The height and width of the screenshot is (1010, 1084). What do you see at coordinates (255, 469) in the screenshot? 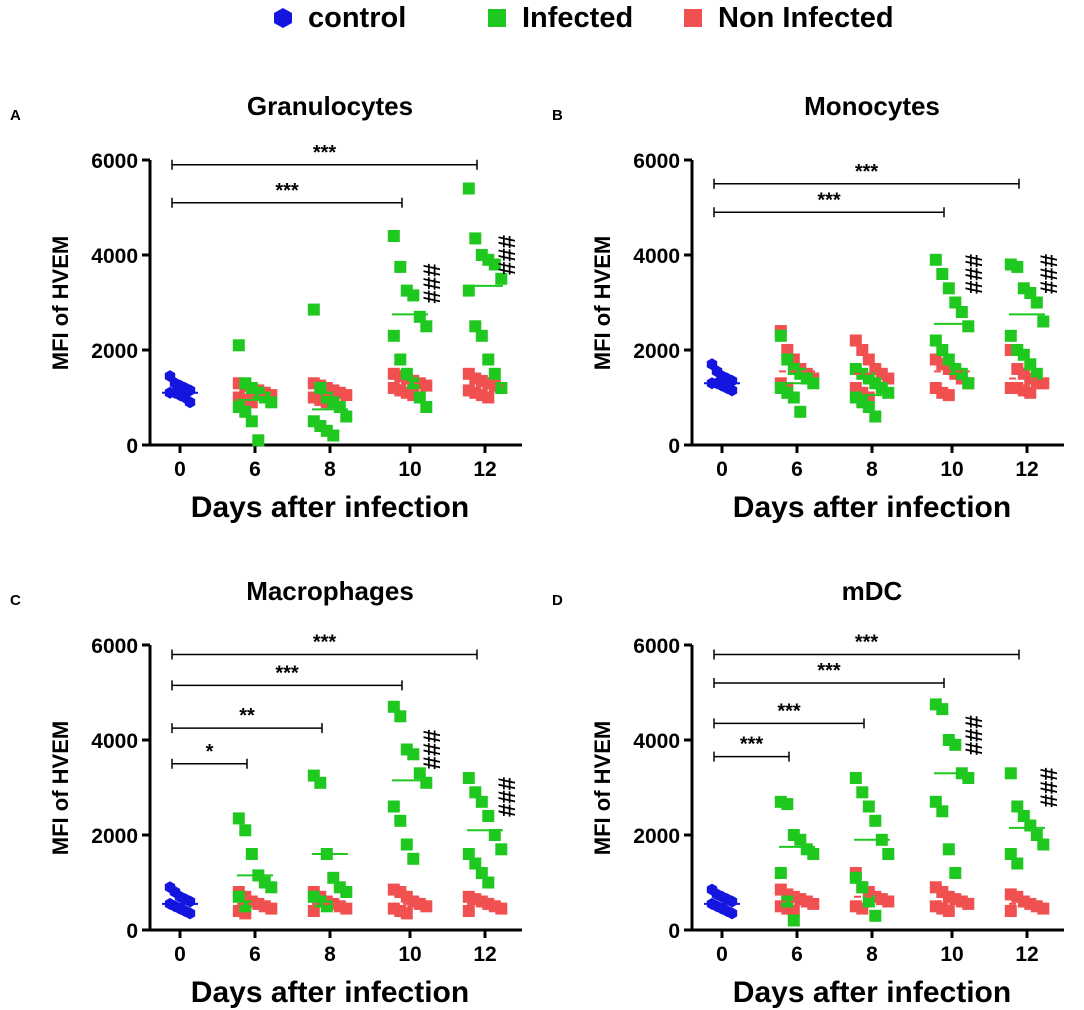
I see `x-tick-label: 6` at bounding box center [255, 469].